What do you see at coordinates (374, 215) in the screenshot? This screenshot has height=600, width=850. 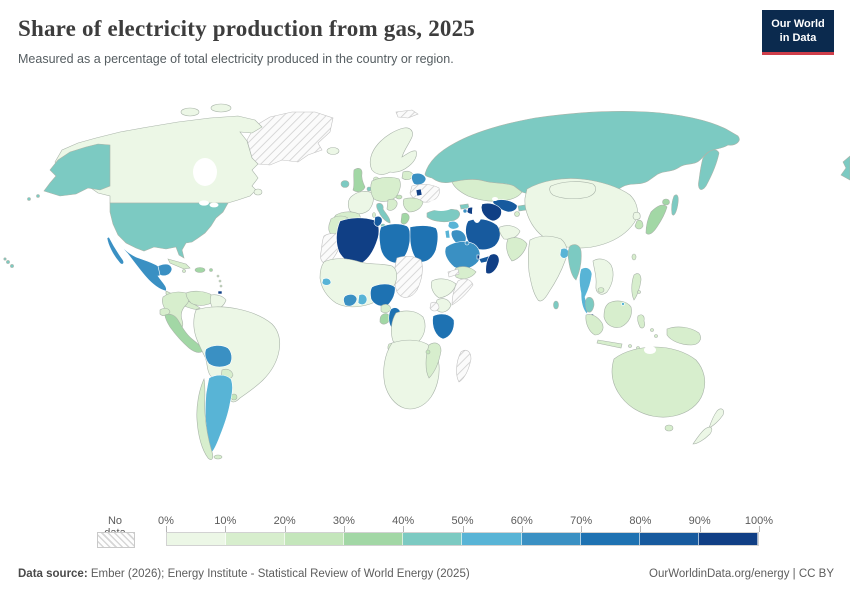 I see `sardinia` at bounding box center [374, 215].